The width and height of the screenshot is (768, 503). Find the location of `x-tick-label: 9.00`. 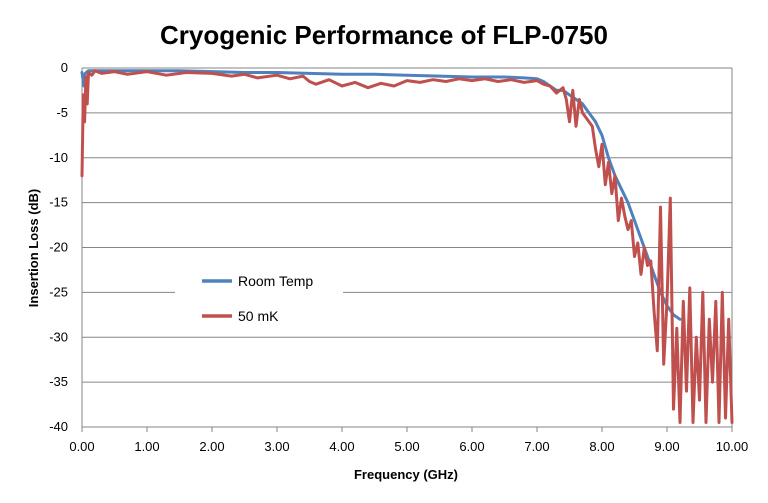

x-tick-label: 9.00 is located at coordinates (666, 446).